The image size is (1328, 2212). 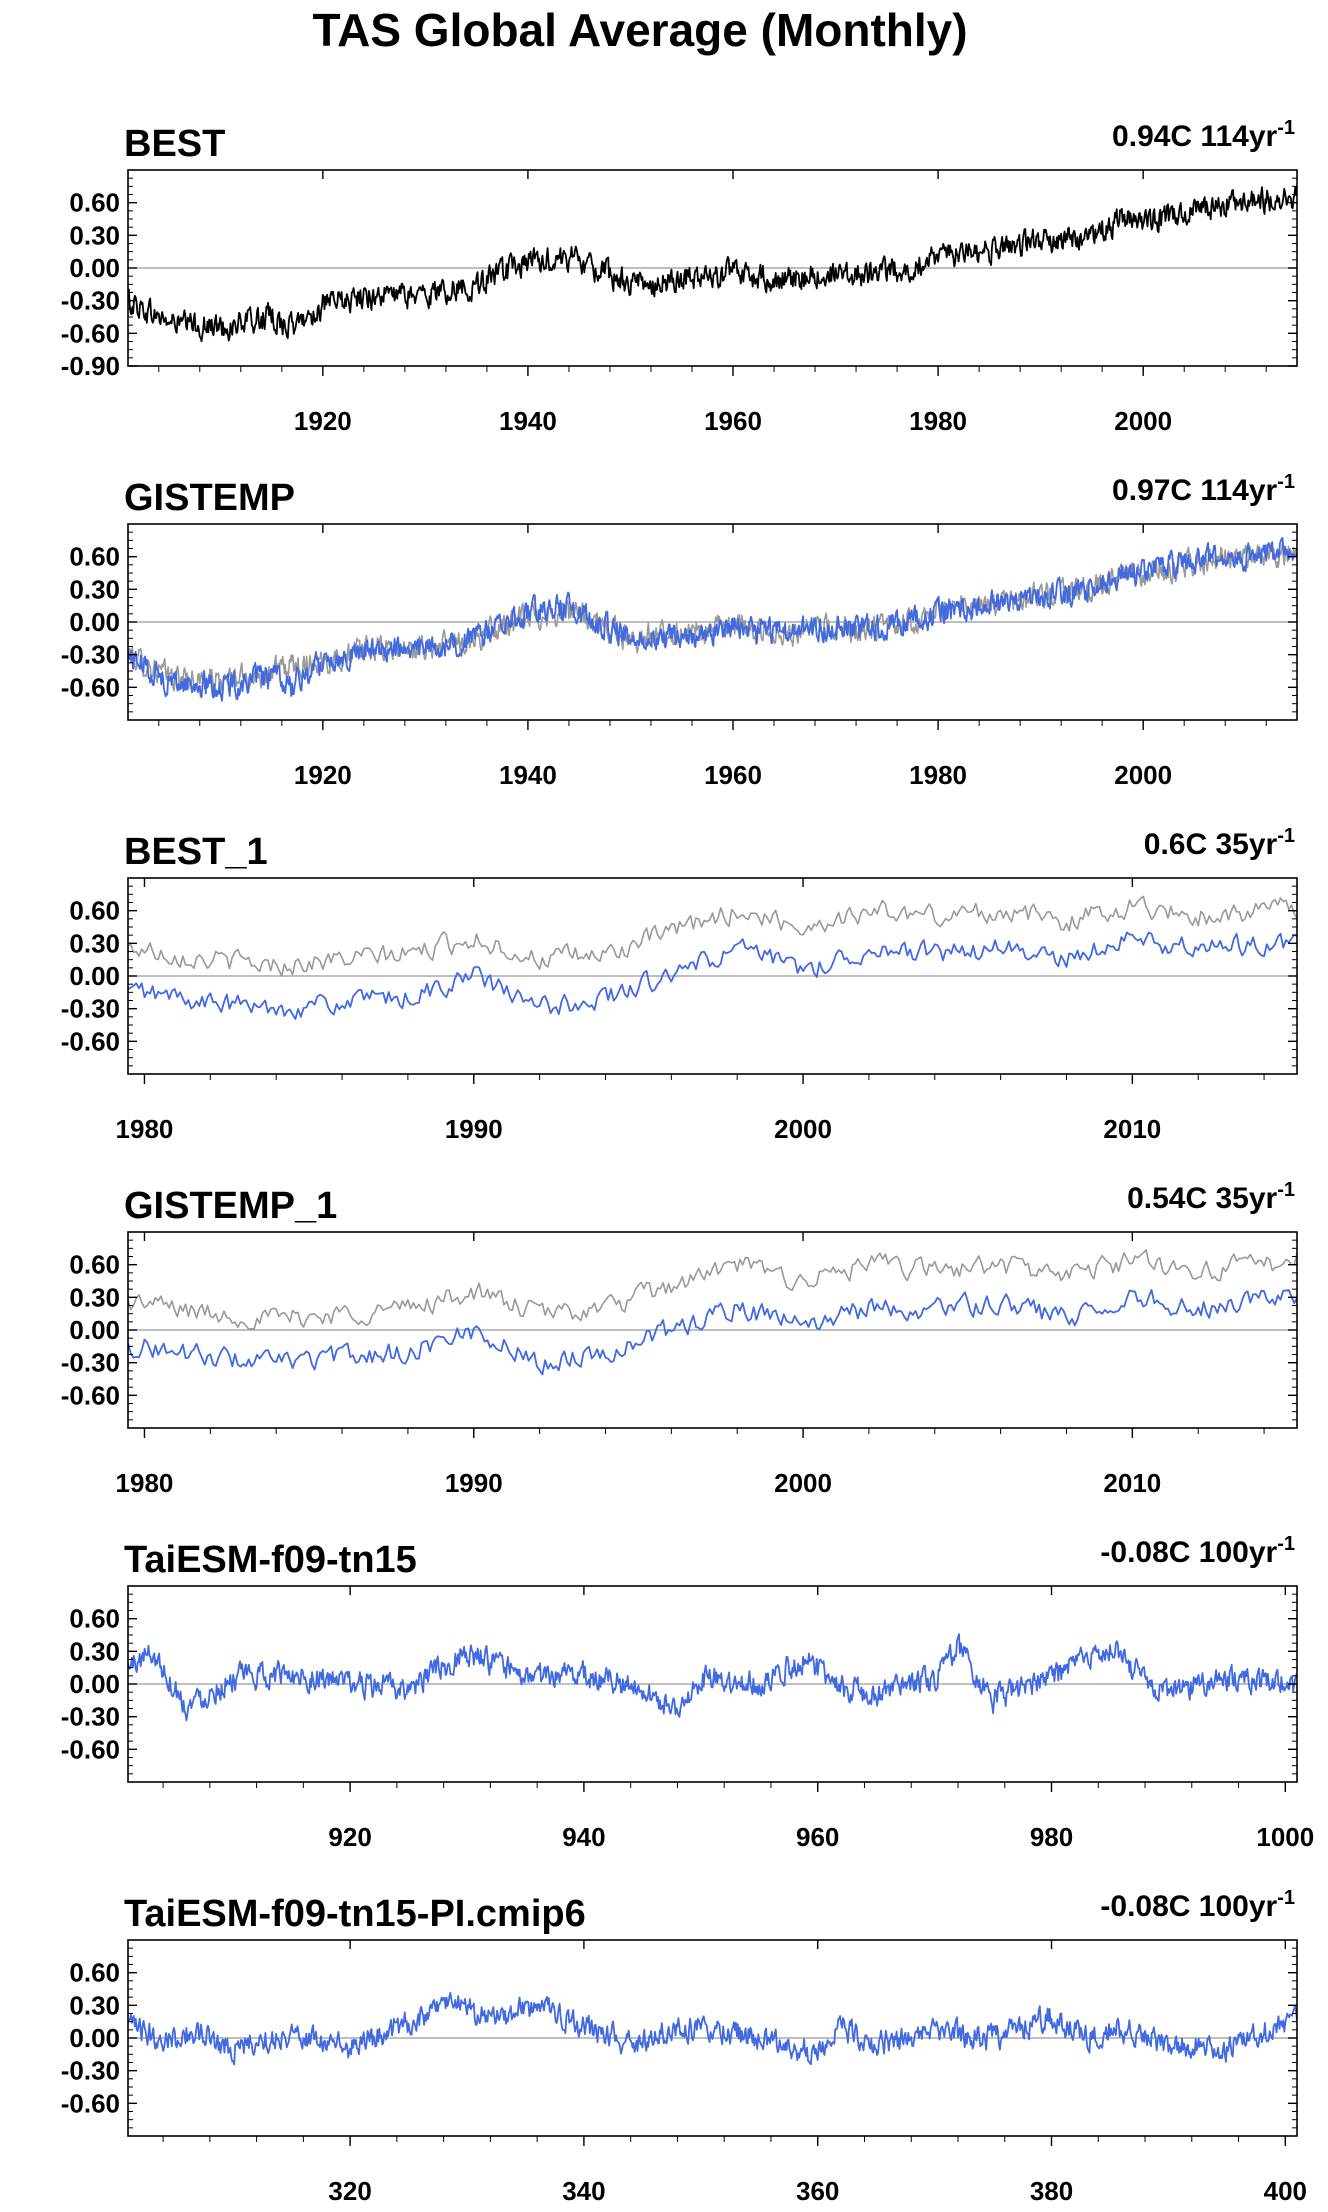 I want to click on trend-value: 0.97C 114yr, so click(x=1194, y=490).